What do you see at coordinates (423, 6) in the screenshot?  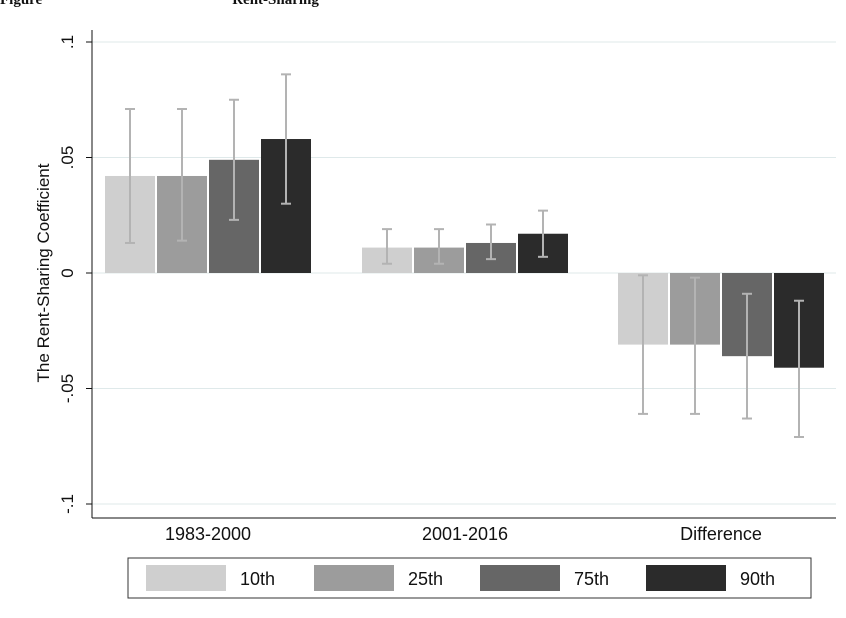 I see `figure-caption: Figure Rent-Sharing` at bounding box center [423, 6].